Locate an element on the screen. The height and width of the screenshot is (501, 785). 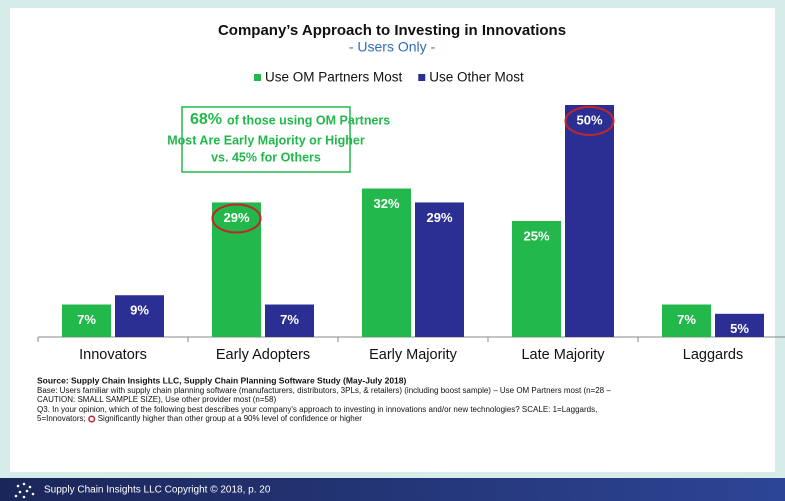
footer-bar is located at coordinates (392, 489).